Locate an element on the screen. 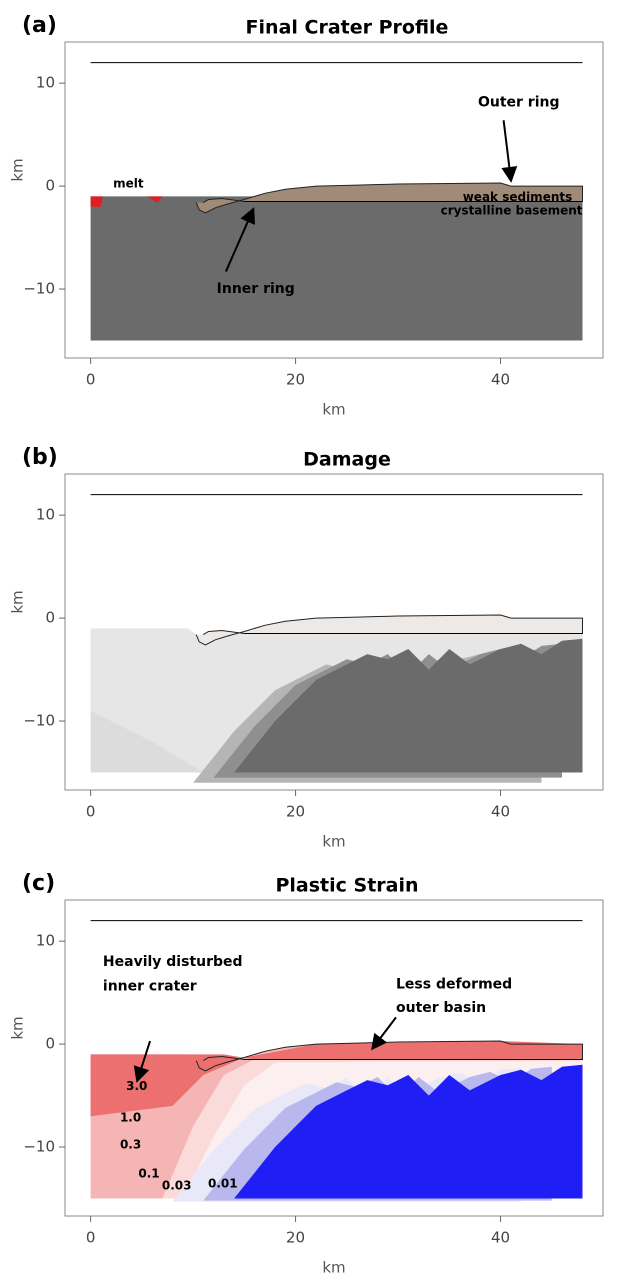 This screenshot has height=1278, width=621. annotation: Heavily disturbed is located at coordinates (173, 962).